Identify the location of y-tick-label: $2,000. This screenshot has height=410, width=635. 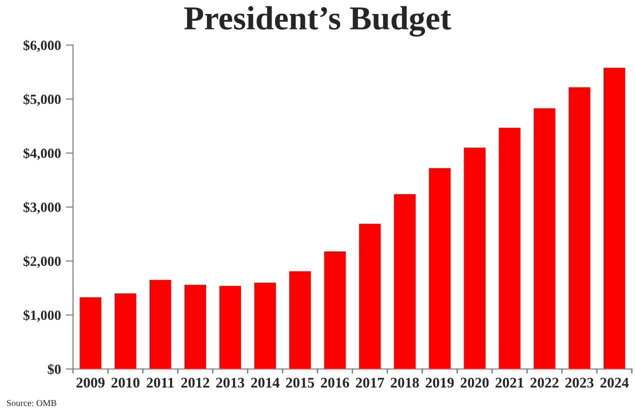
(42, 262).